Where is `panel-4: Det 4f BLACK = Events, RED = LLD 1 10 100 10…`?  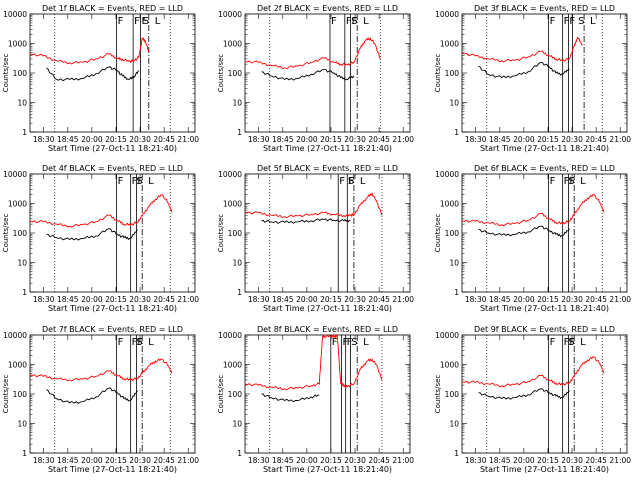 panel-4: Det 4f BLACK = Events, RED = LLD 1 10 100 10… is located at coordinates (100, 238).